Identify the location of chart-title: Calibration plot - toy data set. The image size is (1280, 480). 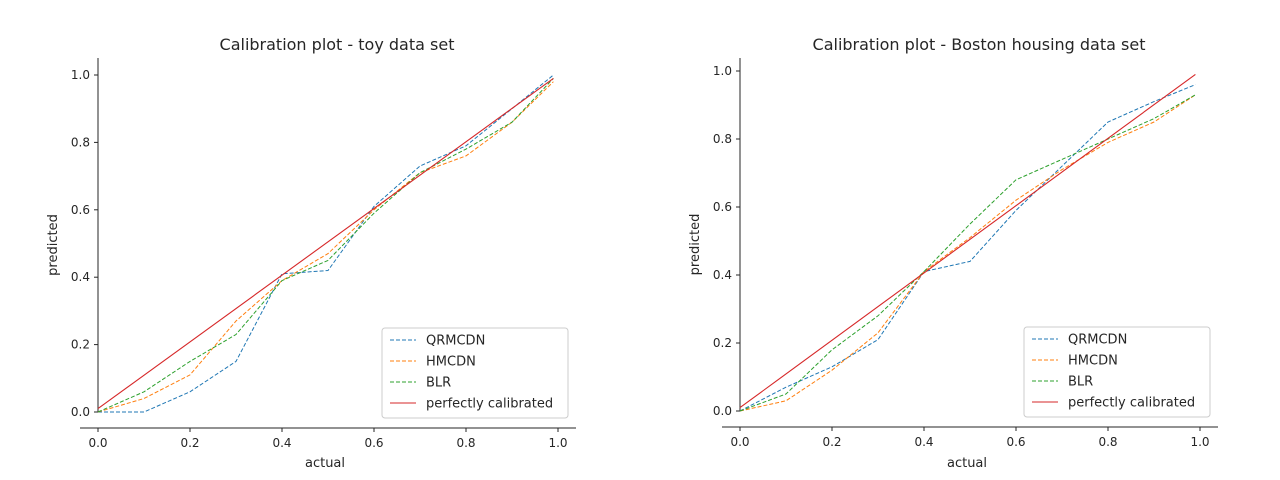
(337, 44).